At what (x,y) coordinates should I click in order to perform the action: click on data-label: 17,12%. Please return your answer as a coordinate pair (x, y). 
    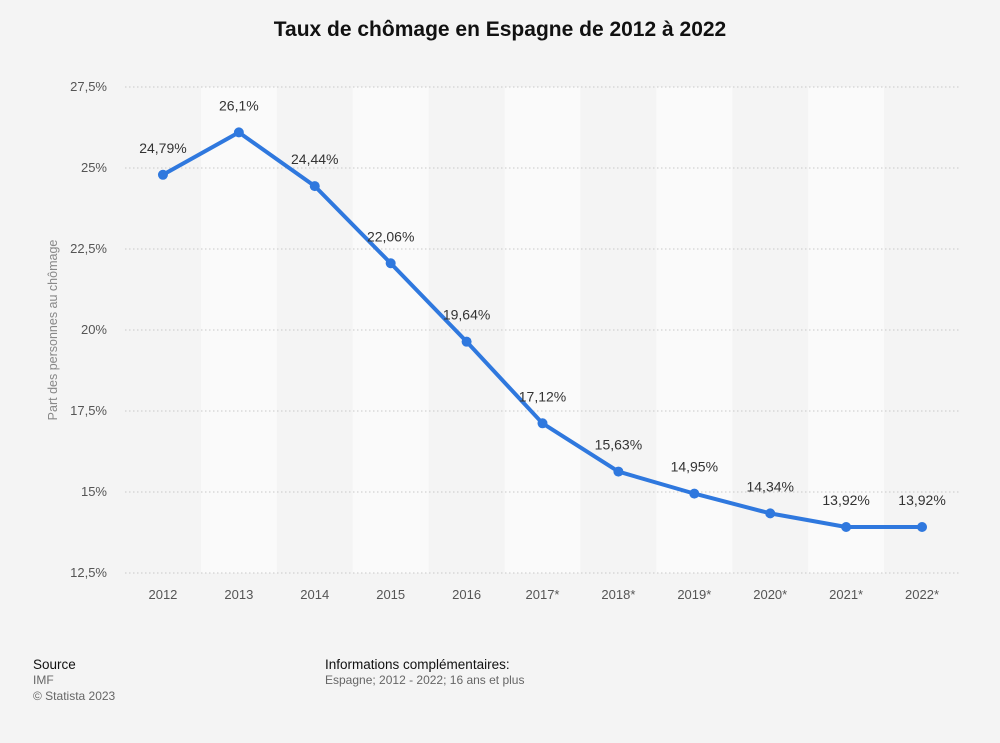
    Looking at the image, I should click on (542, 396).